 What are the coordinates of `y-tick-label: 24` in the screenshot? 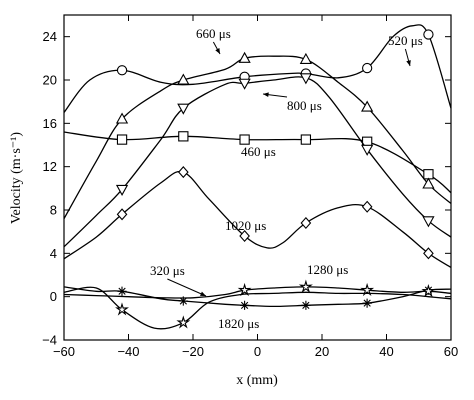 It's located at (50, 36).